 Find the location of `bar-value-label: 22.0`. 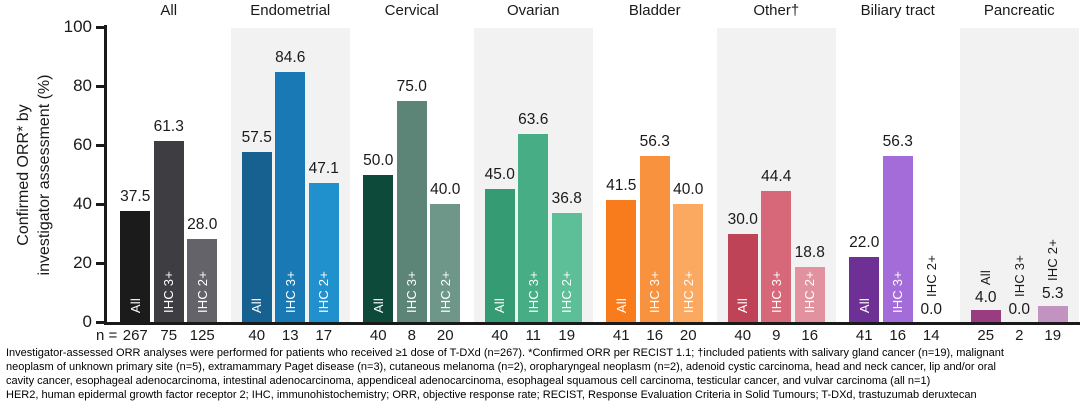

bar-value-label: 22.0 is located at coordinates (864, 243).